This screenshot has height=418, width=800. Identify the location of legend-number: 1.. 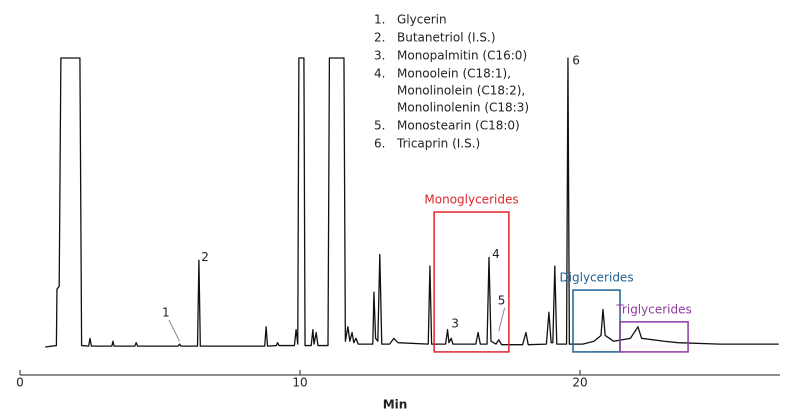
(379, 20).